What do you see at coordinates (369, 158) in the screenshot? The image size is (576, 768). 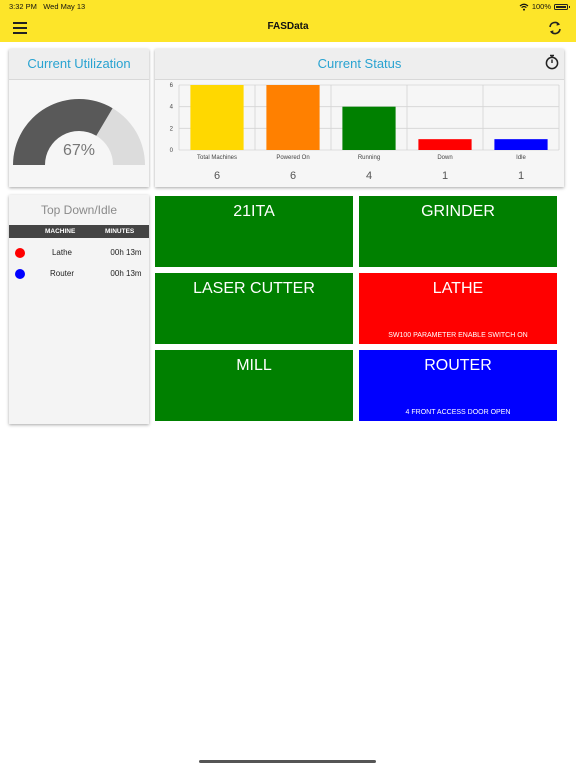 I see `x-tick-label: Running` at bounding box center [369, 158].